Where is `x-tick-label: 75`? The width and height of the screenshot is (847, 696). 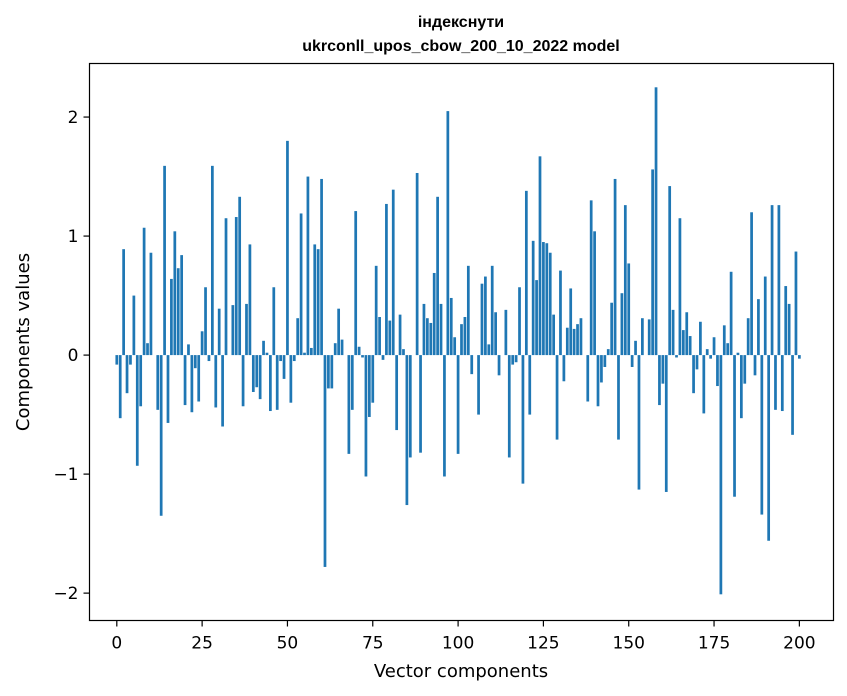
x-tick-label: 75 is located at coordinates (373, 644).